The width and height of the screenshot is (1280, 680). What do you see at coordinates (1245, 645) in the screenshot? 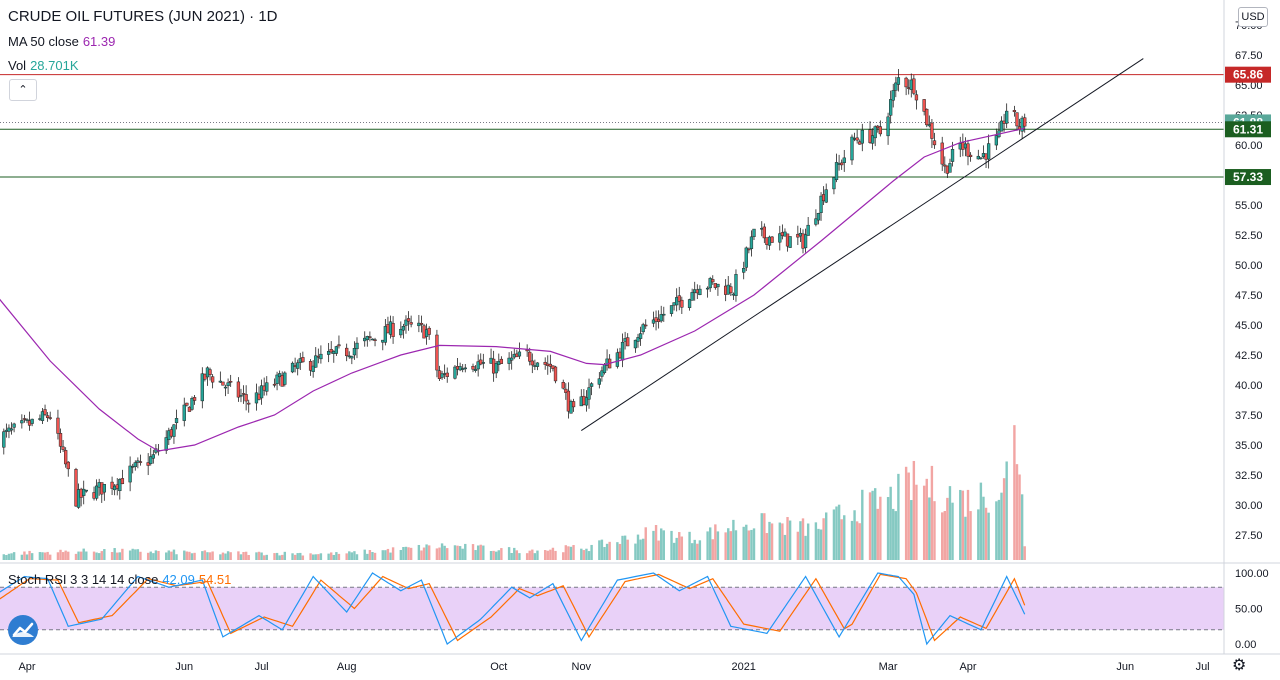
I see `stoch-tick-label: 0.00` at bounding box center [1245, 645].